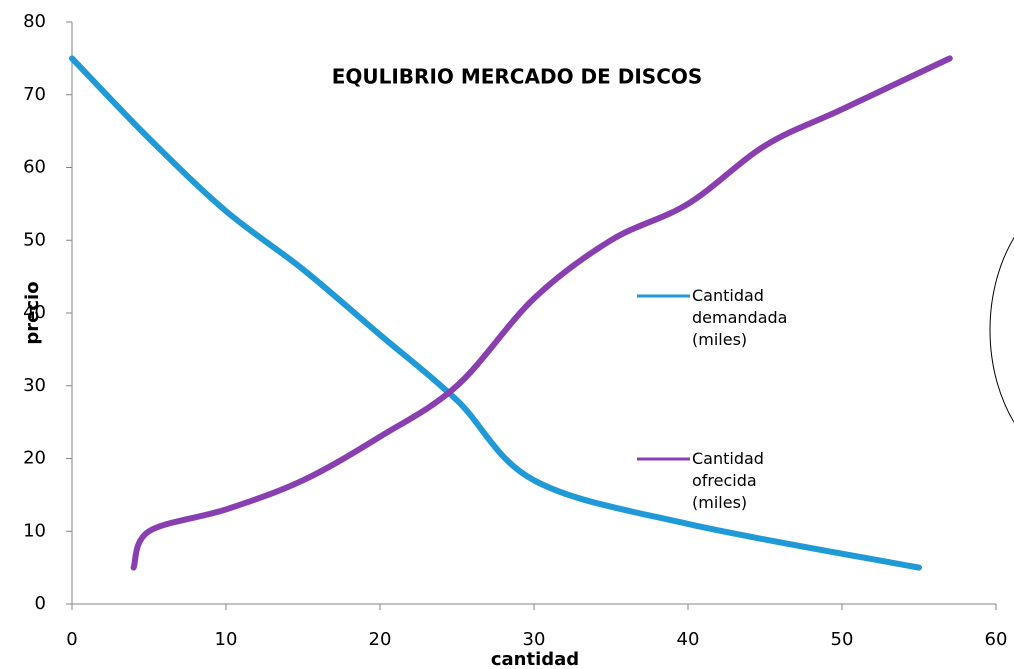 The image size is (1014, 669). What do you see at coordinates (517, 77) in the screenshot?
I see `chart-title: EQULIBRIO MERCADO DE DISCOS` at bounding box center [517, 77].